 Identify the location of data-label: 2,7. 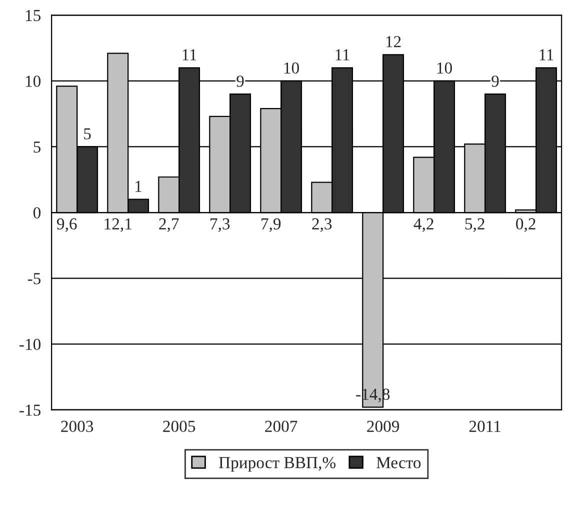
(169, 225).